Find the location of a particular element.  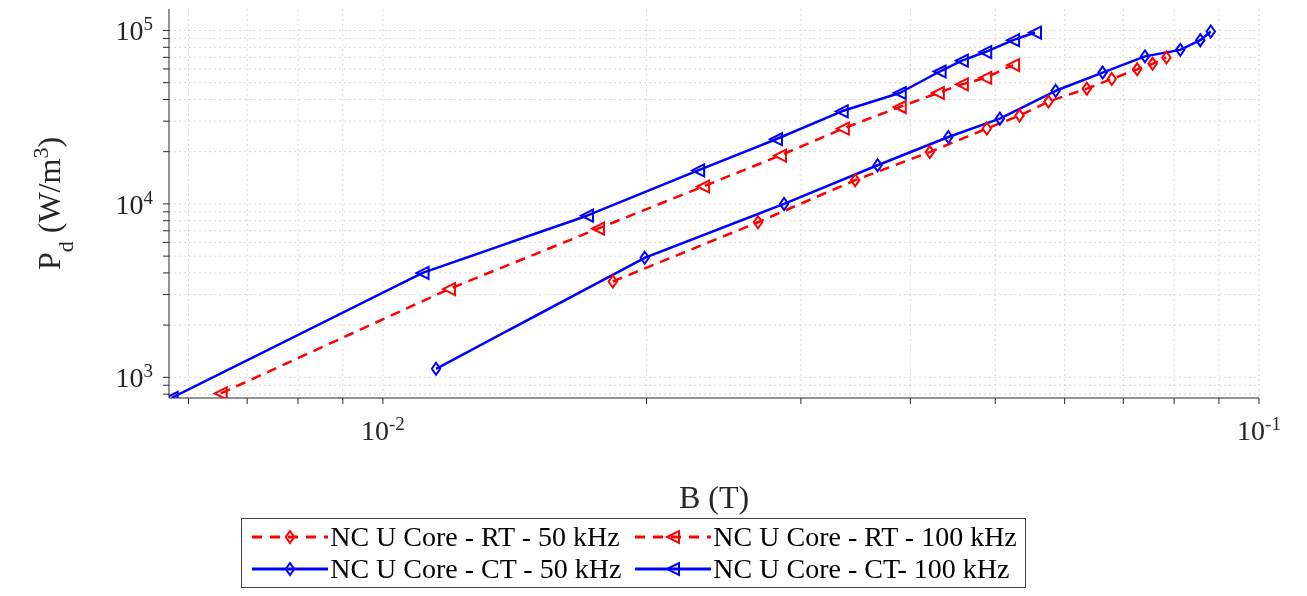

x-tick-label: 10$^{-1}$ is located at coordinates (1259, 429).